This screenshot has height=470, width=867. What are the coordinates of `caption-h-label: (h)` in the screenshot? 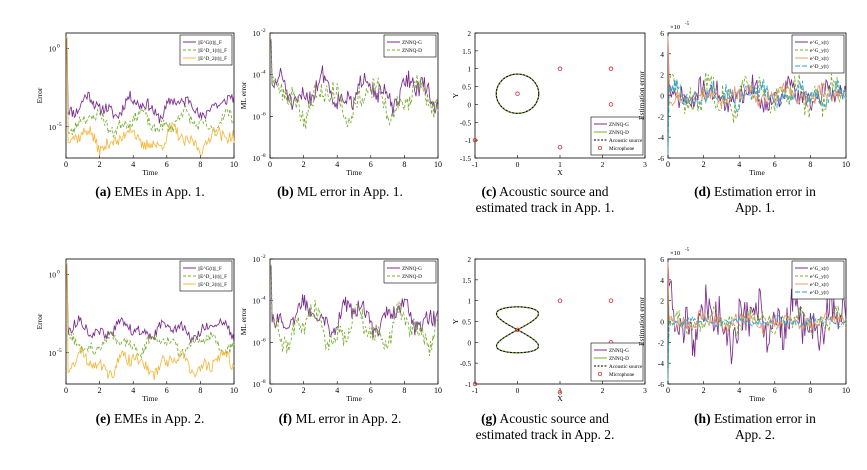 It's located at (702, 418).